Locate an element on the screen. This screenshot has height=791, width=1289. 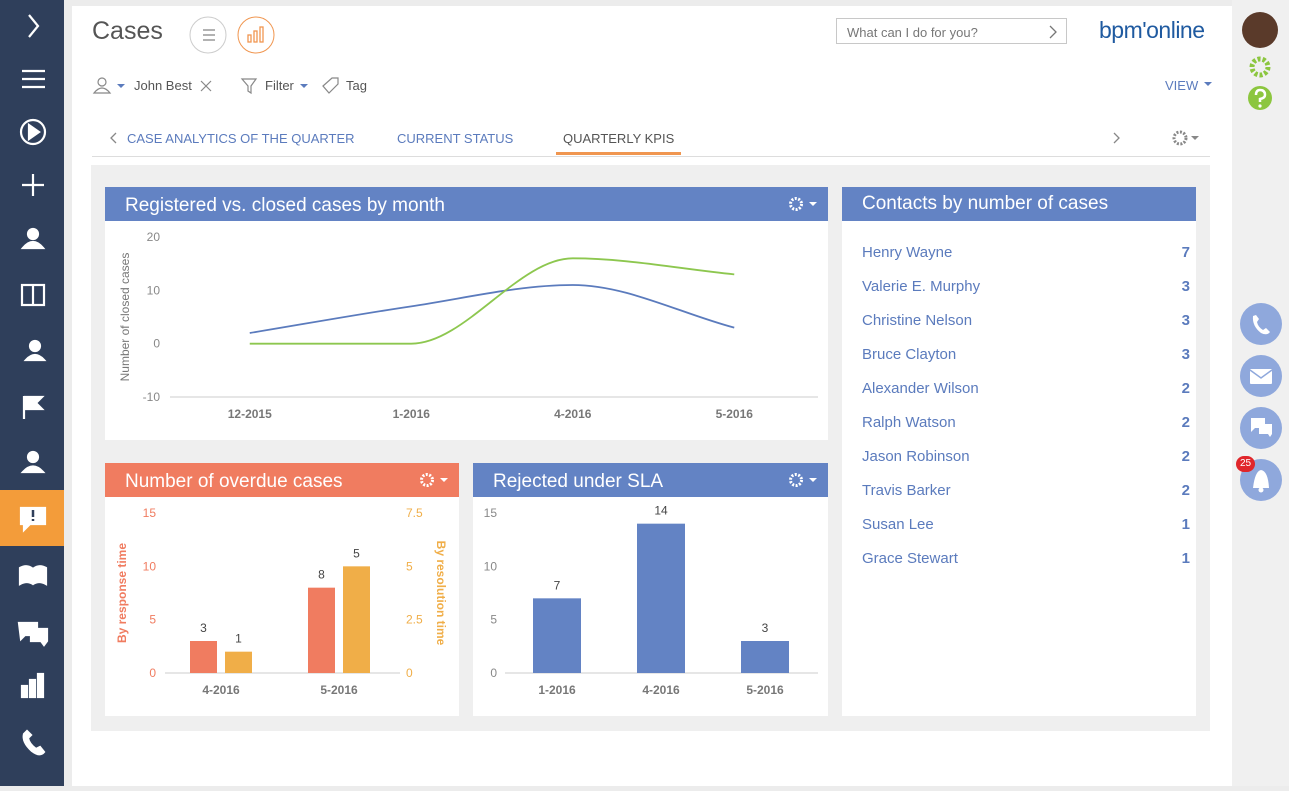
data-label: 3 is located at coordinates (203, 628).